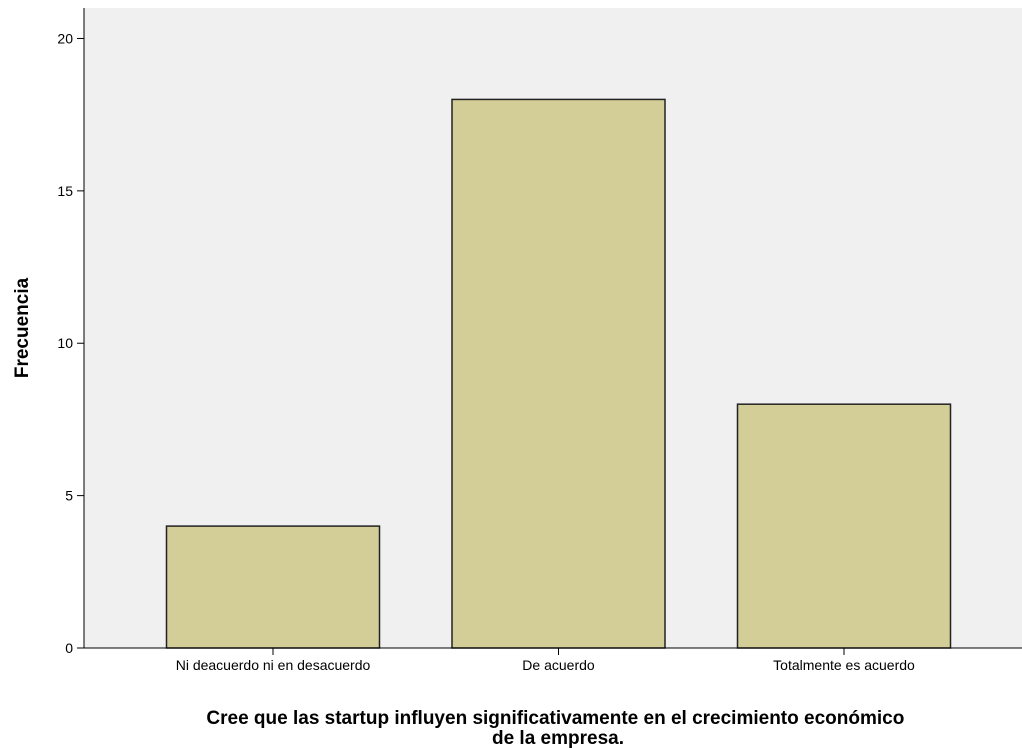  What do you see at coordinates (65, 38) in the screenshot?
I see `y-tick-label: 20` at bounding box center [65, 38].